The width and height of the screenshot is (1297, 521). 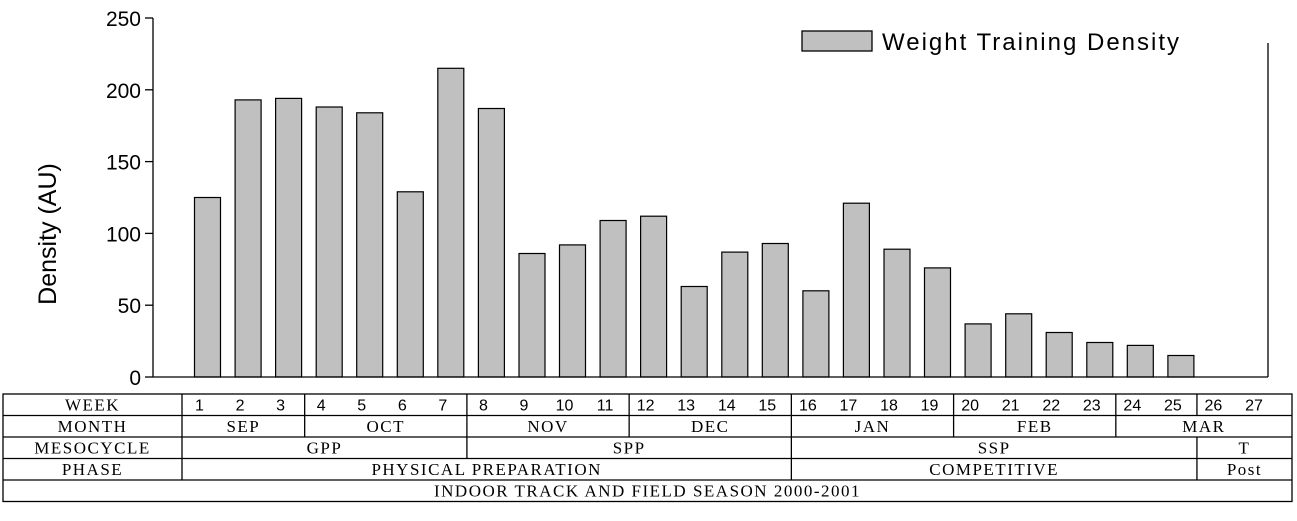 I want to click on legend: Weight Training Density, so click(x=991, y=42).